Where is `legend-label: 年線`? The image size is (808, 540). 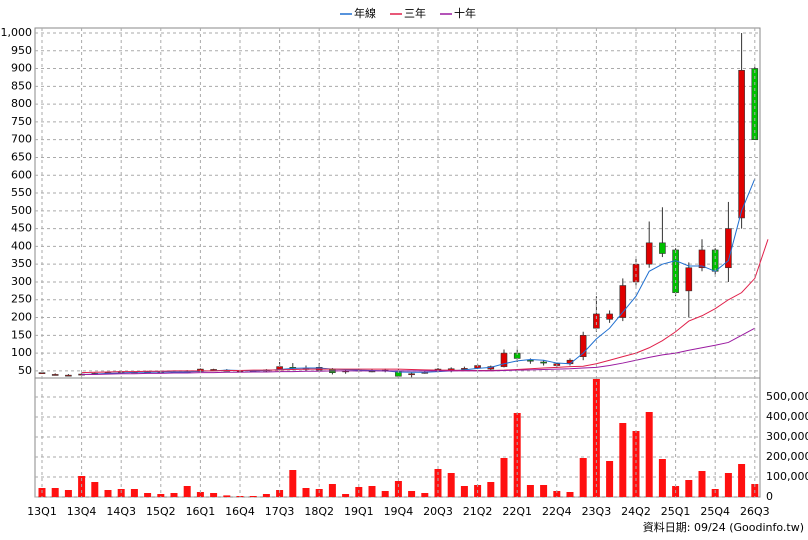
legend-label: 年線 is located at coordinates (365, 13).